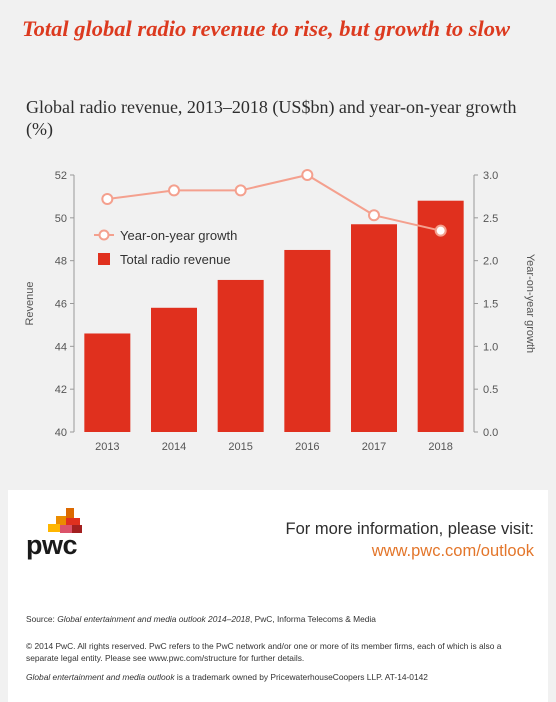 This screenshot has width=556, height=702. What do you see at coordinates (490, 219) in the screenshot?
I see `right-tick-label: 2.5` at bounding box center [490, 219].